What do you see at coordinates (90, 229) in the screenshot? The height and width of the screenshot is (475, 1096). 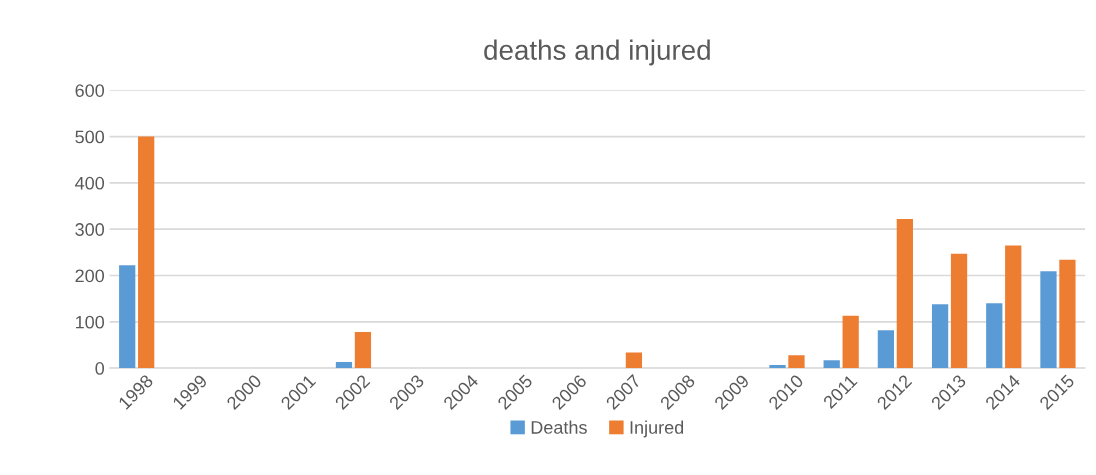 I see `y-tick-label: 300` at bounding box center [90, 229].